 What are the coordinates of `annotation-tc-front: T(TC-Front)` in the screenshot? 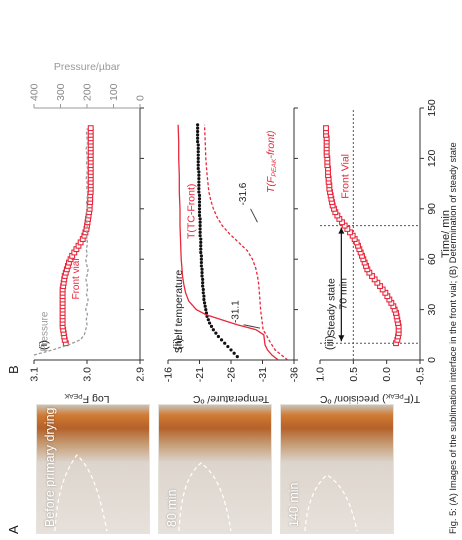 It's located at (191, 211).